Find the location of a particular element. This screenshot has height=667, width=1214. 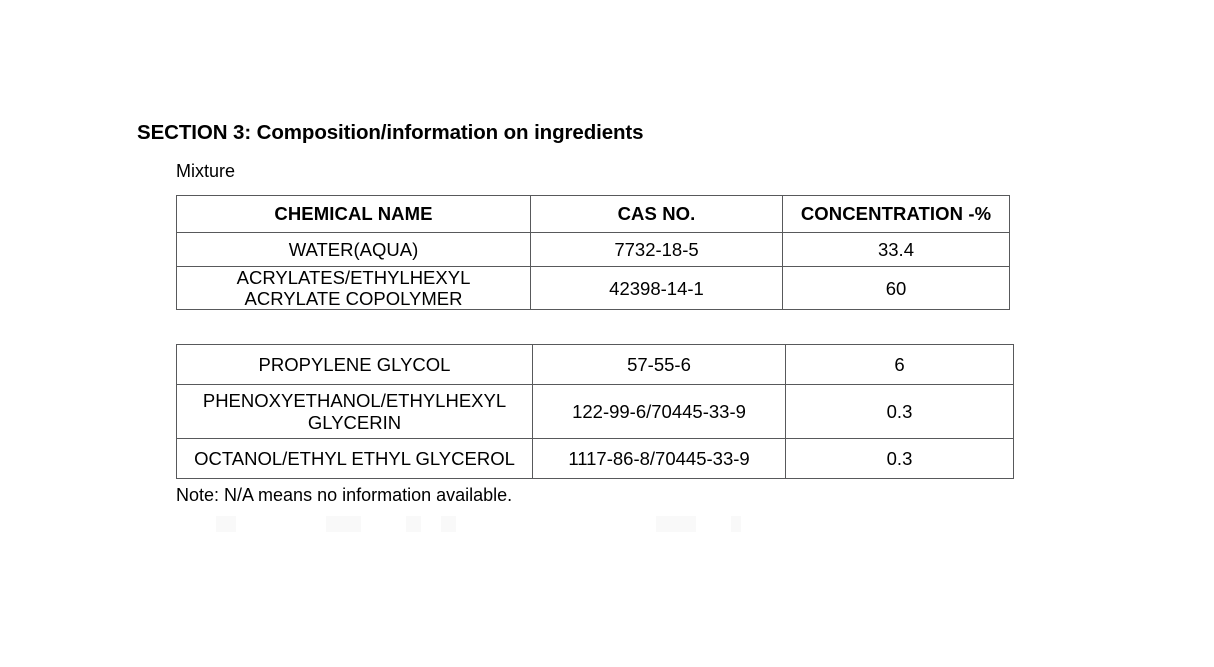

column-header-concentration: CONCENTRATION -% is located at coordinates (896, 214).